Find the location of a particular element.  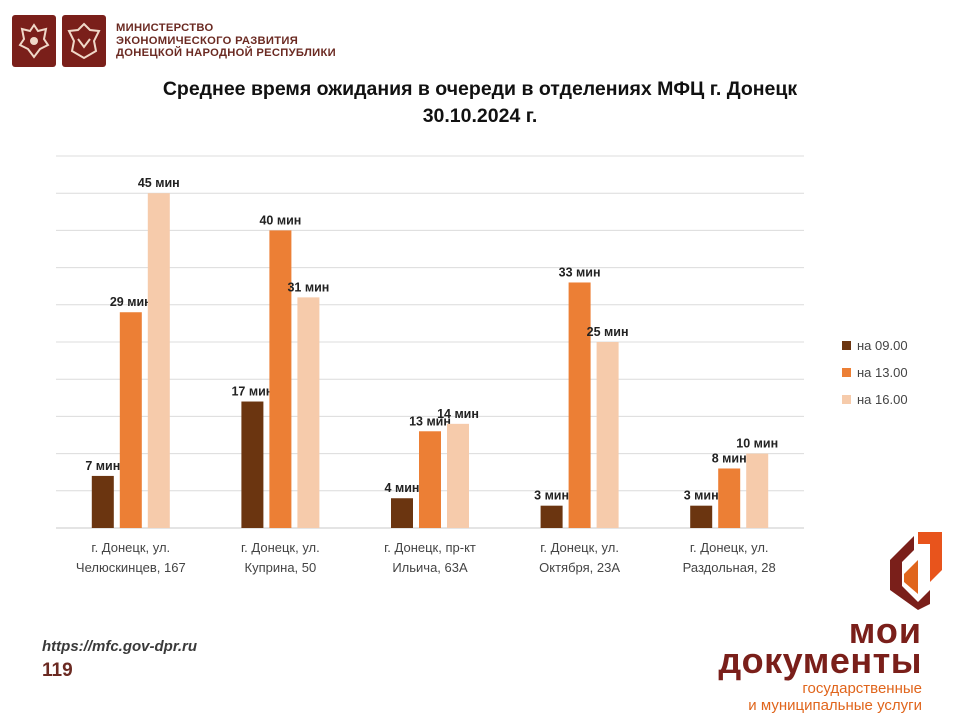

brand-word-moi: мои is located at coordinates (885, 630).